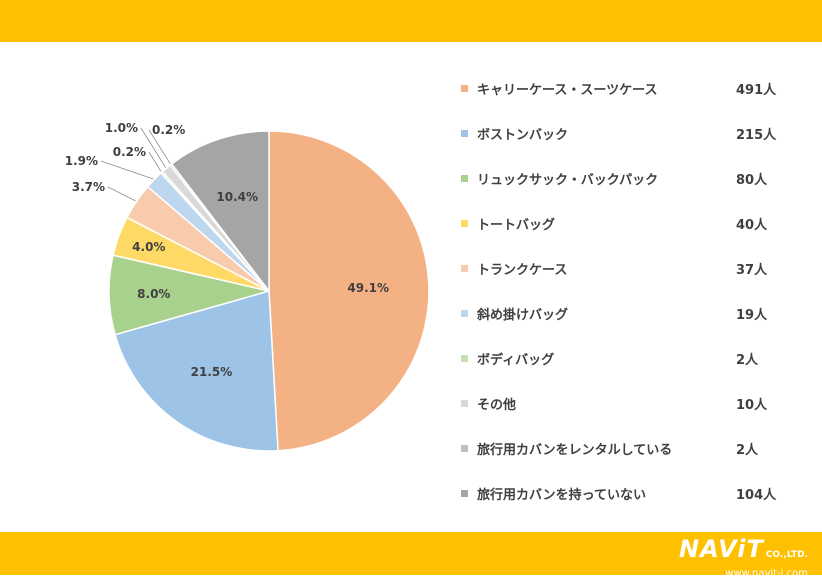 Image resolution: width=822 pixels, height=580 pixels. I want to click on top-band, so click(411, 21).